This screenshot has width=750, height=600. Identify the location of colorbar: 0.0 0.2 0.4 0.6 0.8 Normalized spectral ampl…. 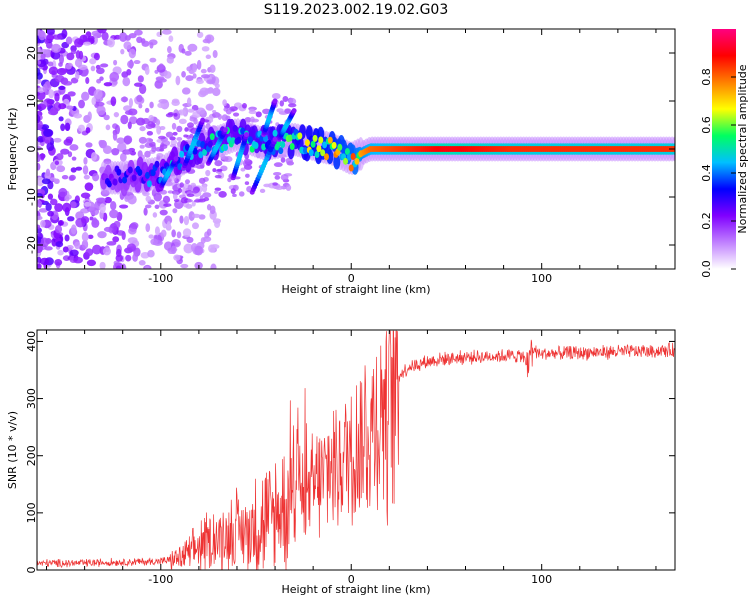
(724, 153).